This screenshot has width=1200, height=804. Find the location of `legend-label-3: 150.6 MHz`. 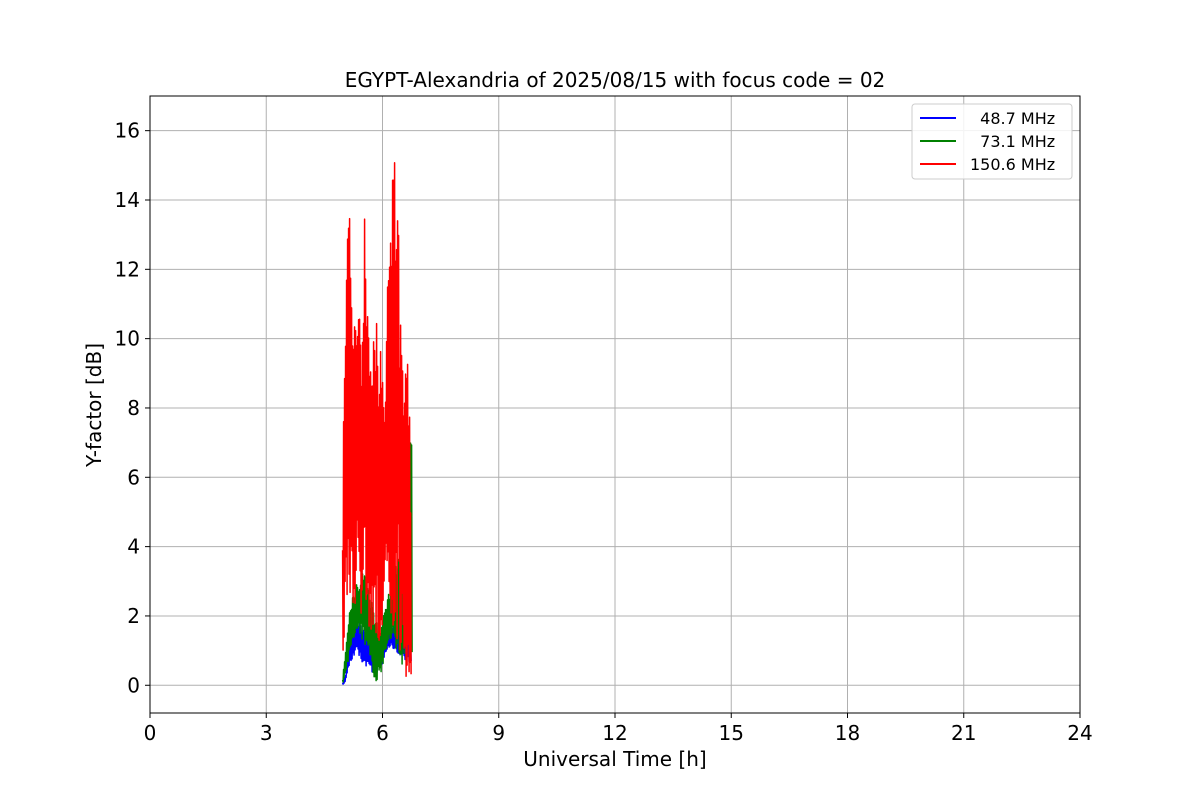

legend-label-3: 150.6 MHz is located at coordinates (1012, 164).